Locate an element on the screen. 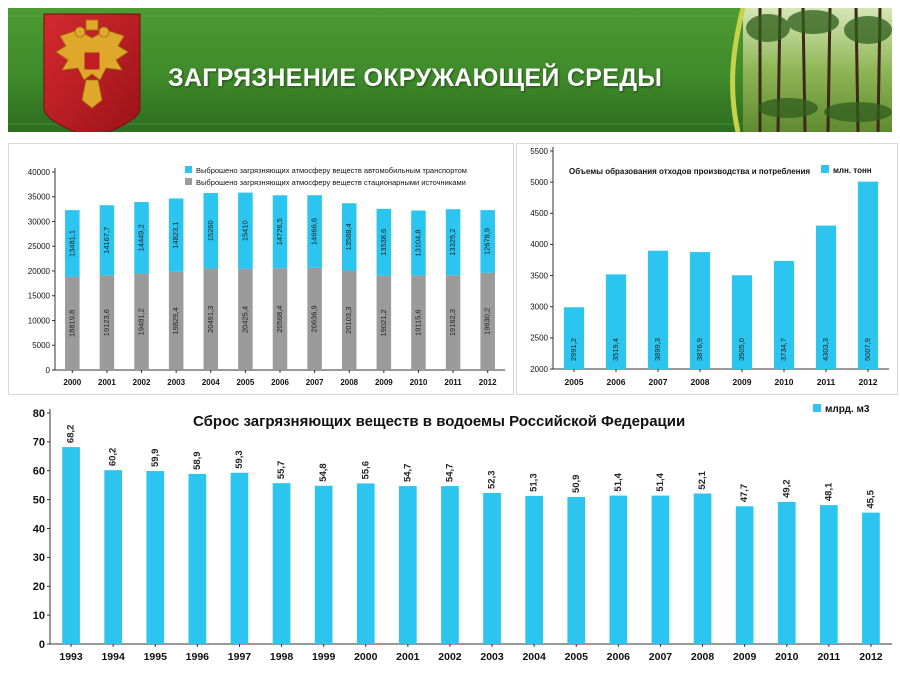 The height and width of the screenshot is (673, 900). y-tick-label: 5500 is located at coordinates (539, 151).